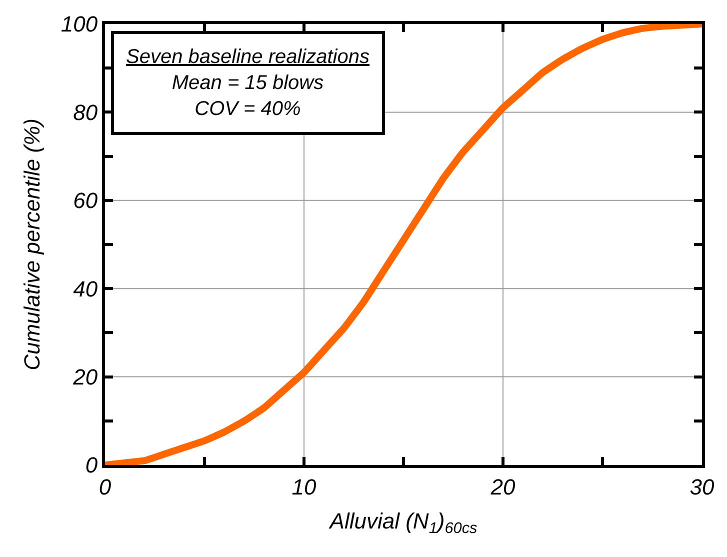 The height and width of the screenshot is (557, 727). What do you see at coordinates (248, 83) in the screenshot?
I see `annotation: Seven baseline realizations Mean = 15 blows COV = 40%` at bounding box center [248, 83].